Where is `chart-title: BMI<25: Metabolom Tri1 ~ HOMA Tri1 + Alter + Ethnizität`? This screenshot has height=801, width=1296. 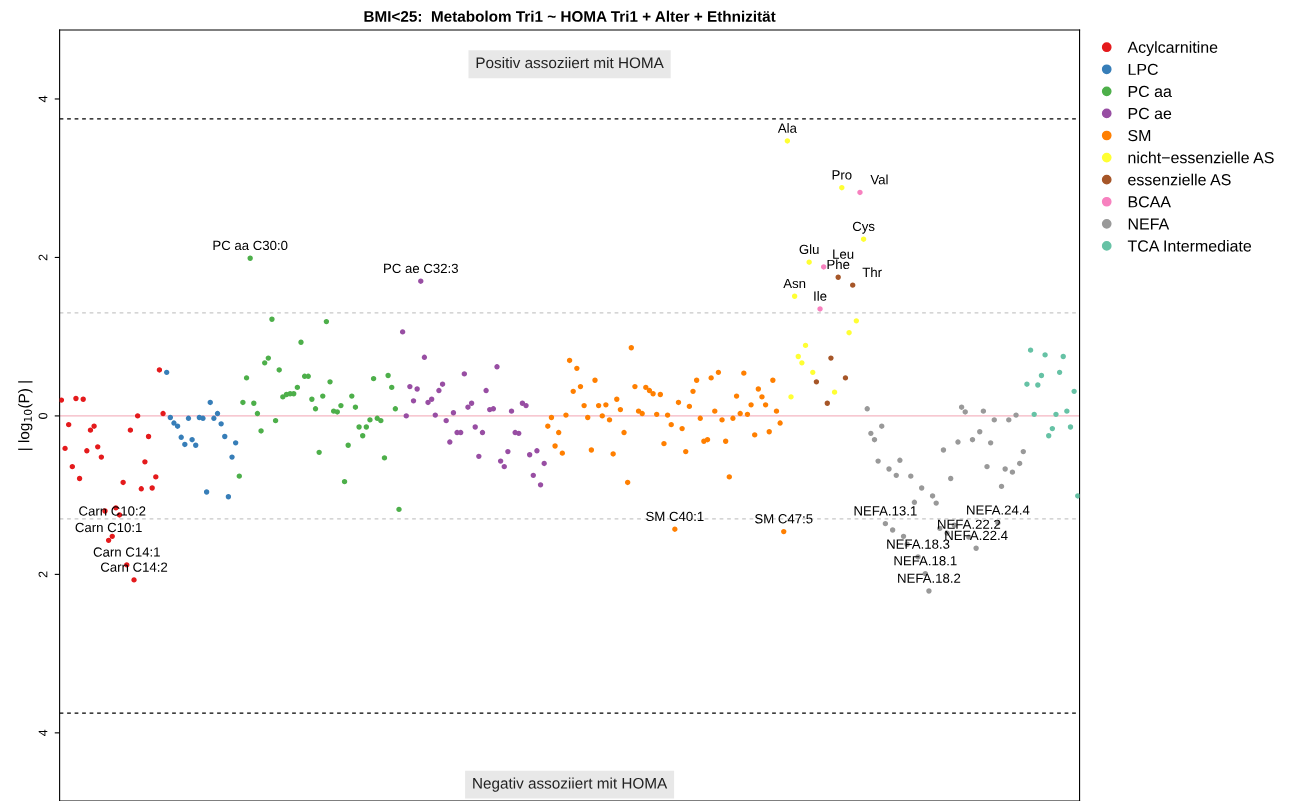 chart-title: BMI<25: Metabolom Tri1 ~ HOMA Tri1 + Alter + Ethnizität is located at coordinates (570, 16).